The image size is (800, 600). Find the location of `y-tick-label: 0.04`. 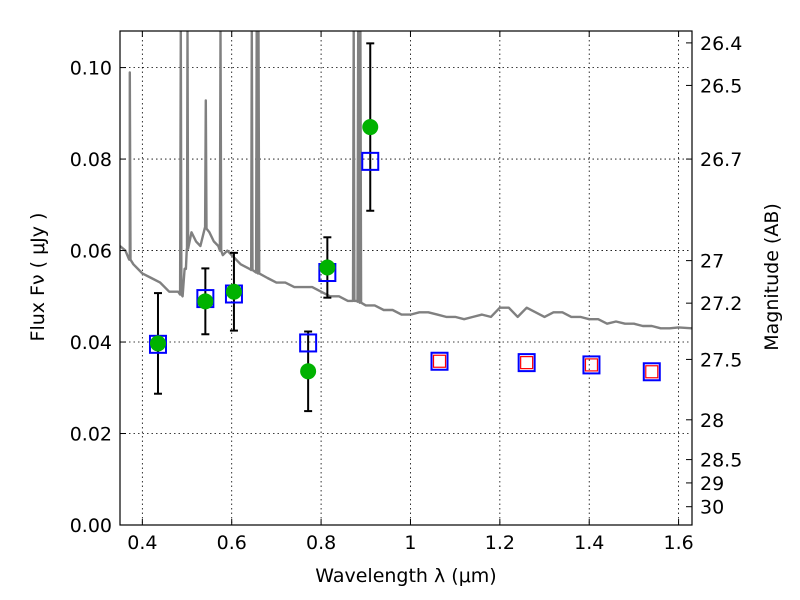

y-tick-label: 0.04 is located at coordinates (91, 343).